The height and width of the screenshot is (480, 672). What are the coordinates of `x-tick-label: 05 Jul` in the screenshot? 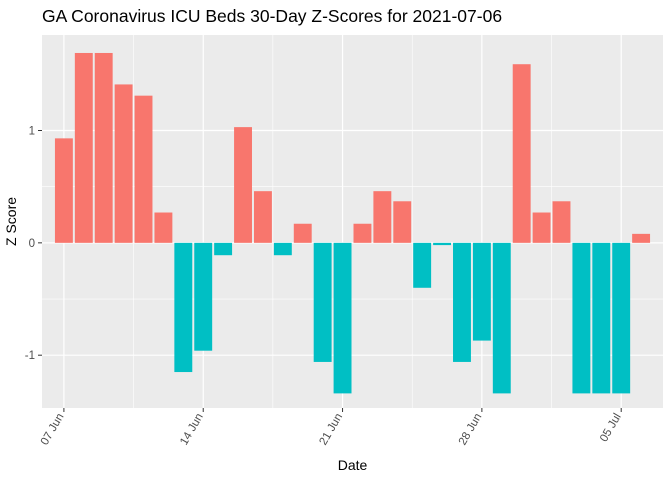 It's located at (611, 428).